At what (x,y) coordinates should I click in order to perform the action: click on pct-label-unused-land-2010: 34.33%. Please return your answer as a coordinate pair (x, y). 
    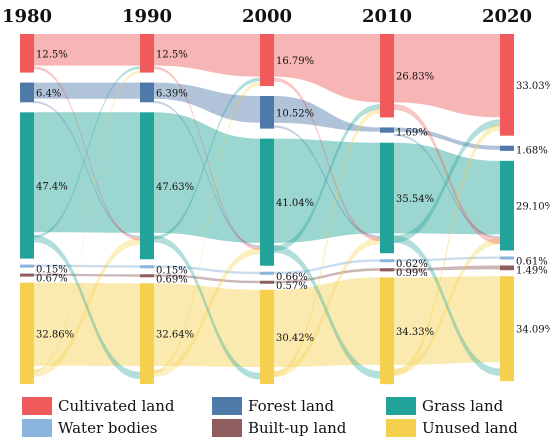
    Looking at the image, I should click on (415, 332).